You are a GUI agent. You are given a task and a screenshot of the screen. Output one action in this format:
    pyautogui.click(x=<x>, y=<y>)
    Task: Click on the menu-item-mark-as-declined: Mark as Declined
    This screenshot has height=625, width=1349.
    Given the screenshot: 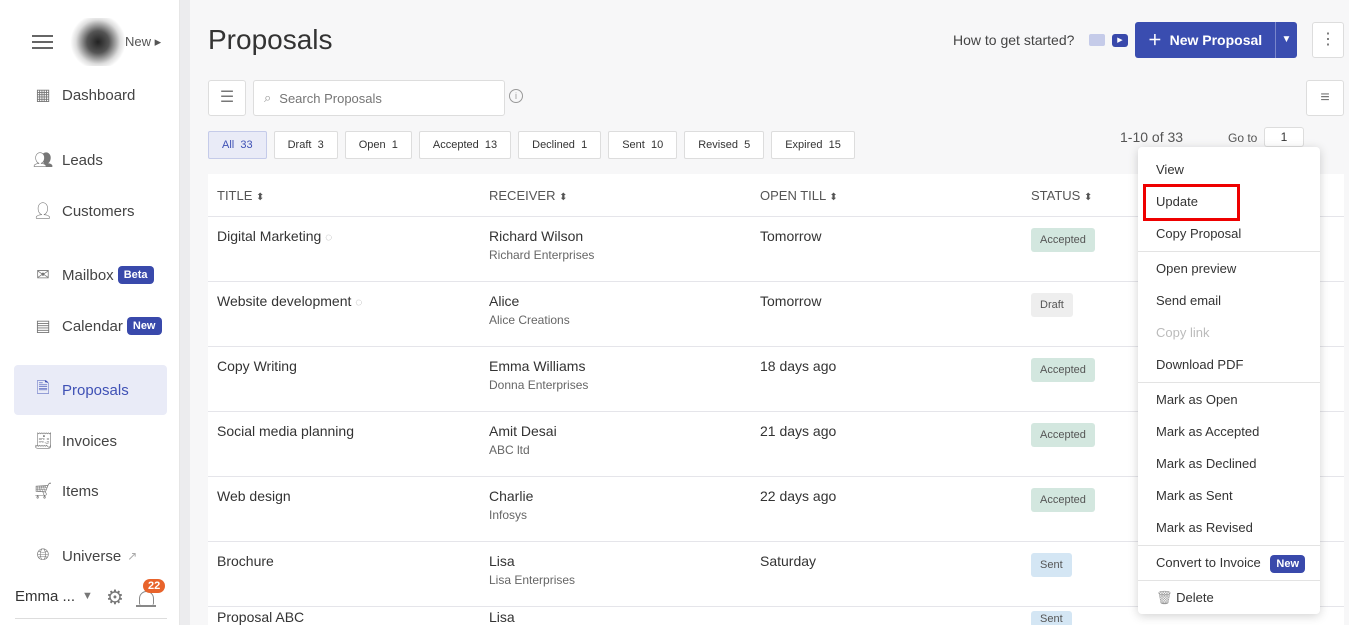 What is the action you would take?
    pyautogui.click(x=1229, y=464)
    